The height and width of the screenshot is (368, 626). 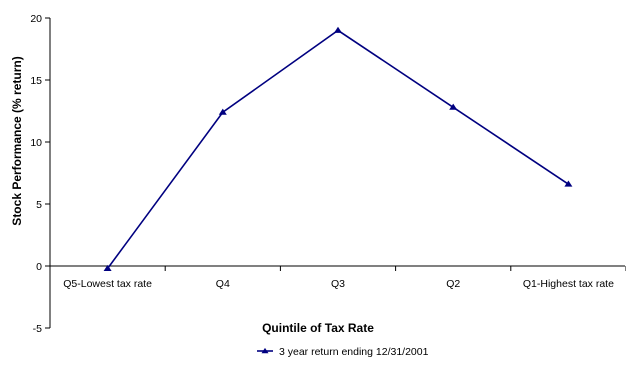 What do you see at coordinates (107, 284) in the screenshot?
I see `x-tick-label: Q5-Lowest tax rate` at bounding box center [107, 284].